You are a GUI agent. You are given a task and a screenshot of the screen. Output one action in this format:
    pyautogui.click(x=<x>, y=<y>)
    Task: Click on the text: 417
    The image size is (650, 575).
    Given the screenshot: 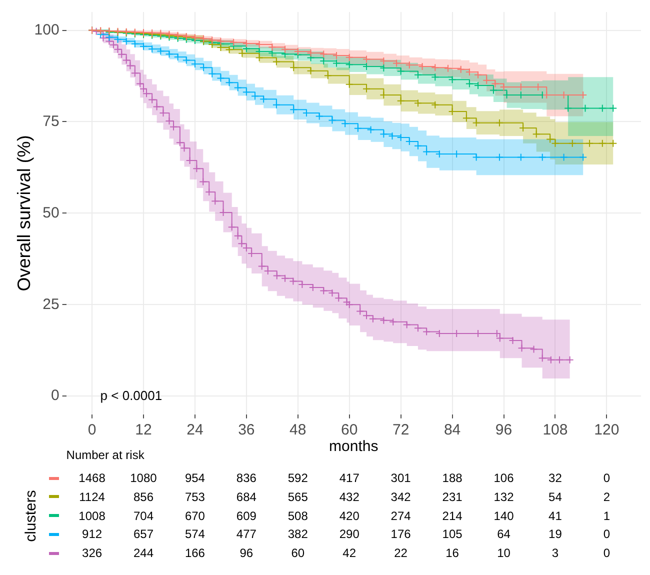 What is the action you would take?
    pyautogui.click(x=349, y=478)
    